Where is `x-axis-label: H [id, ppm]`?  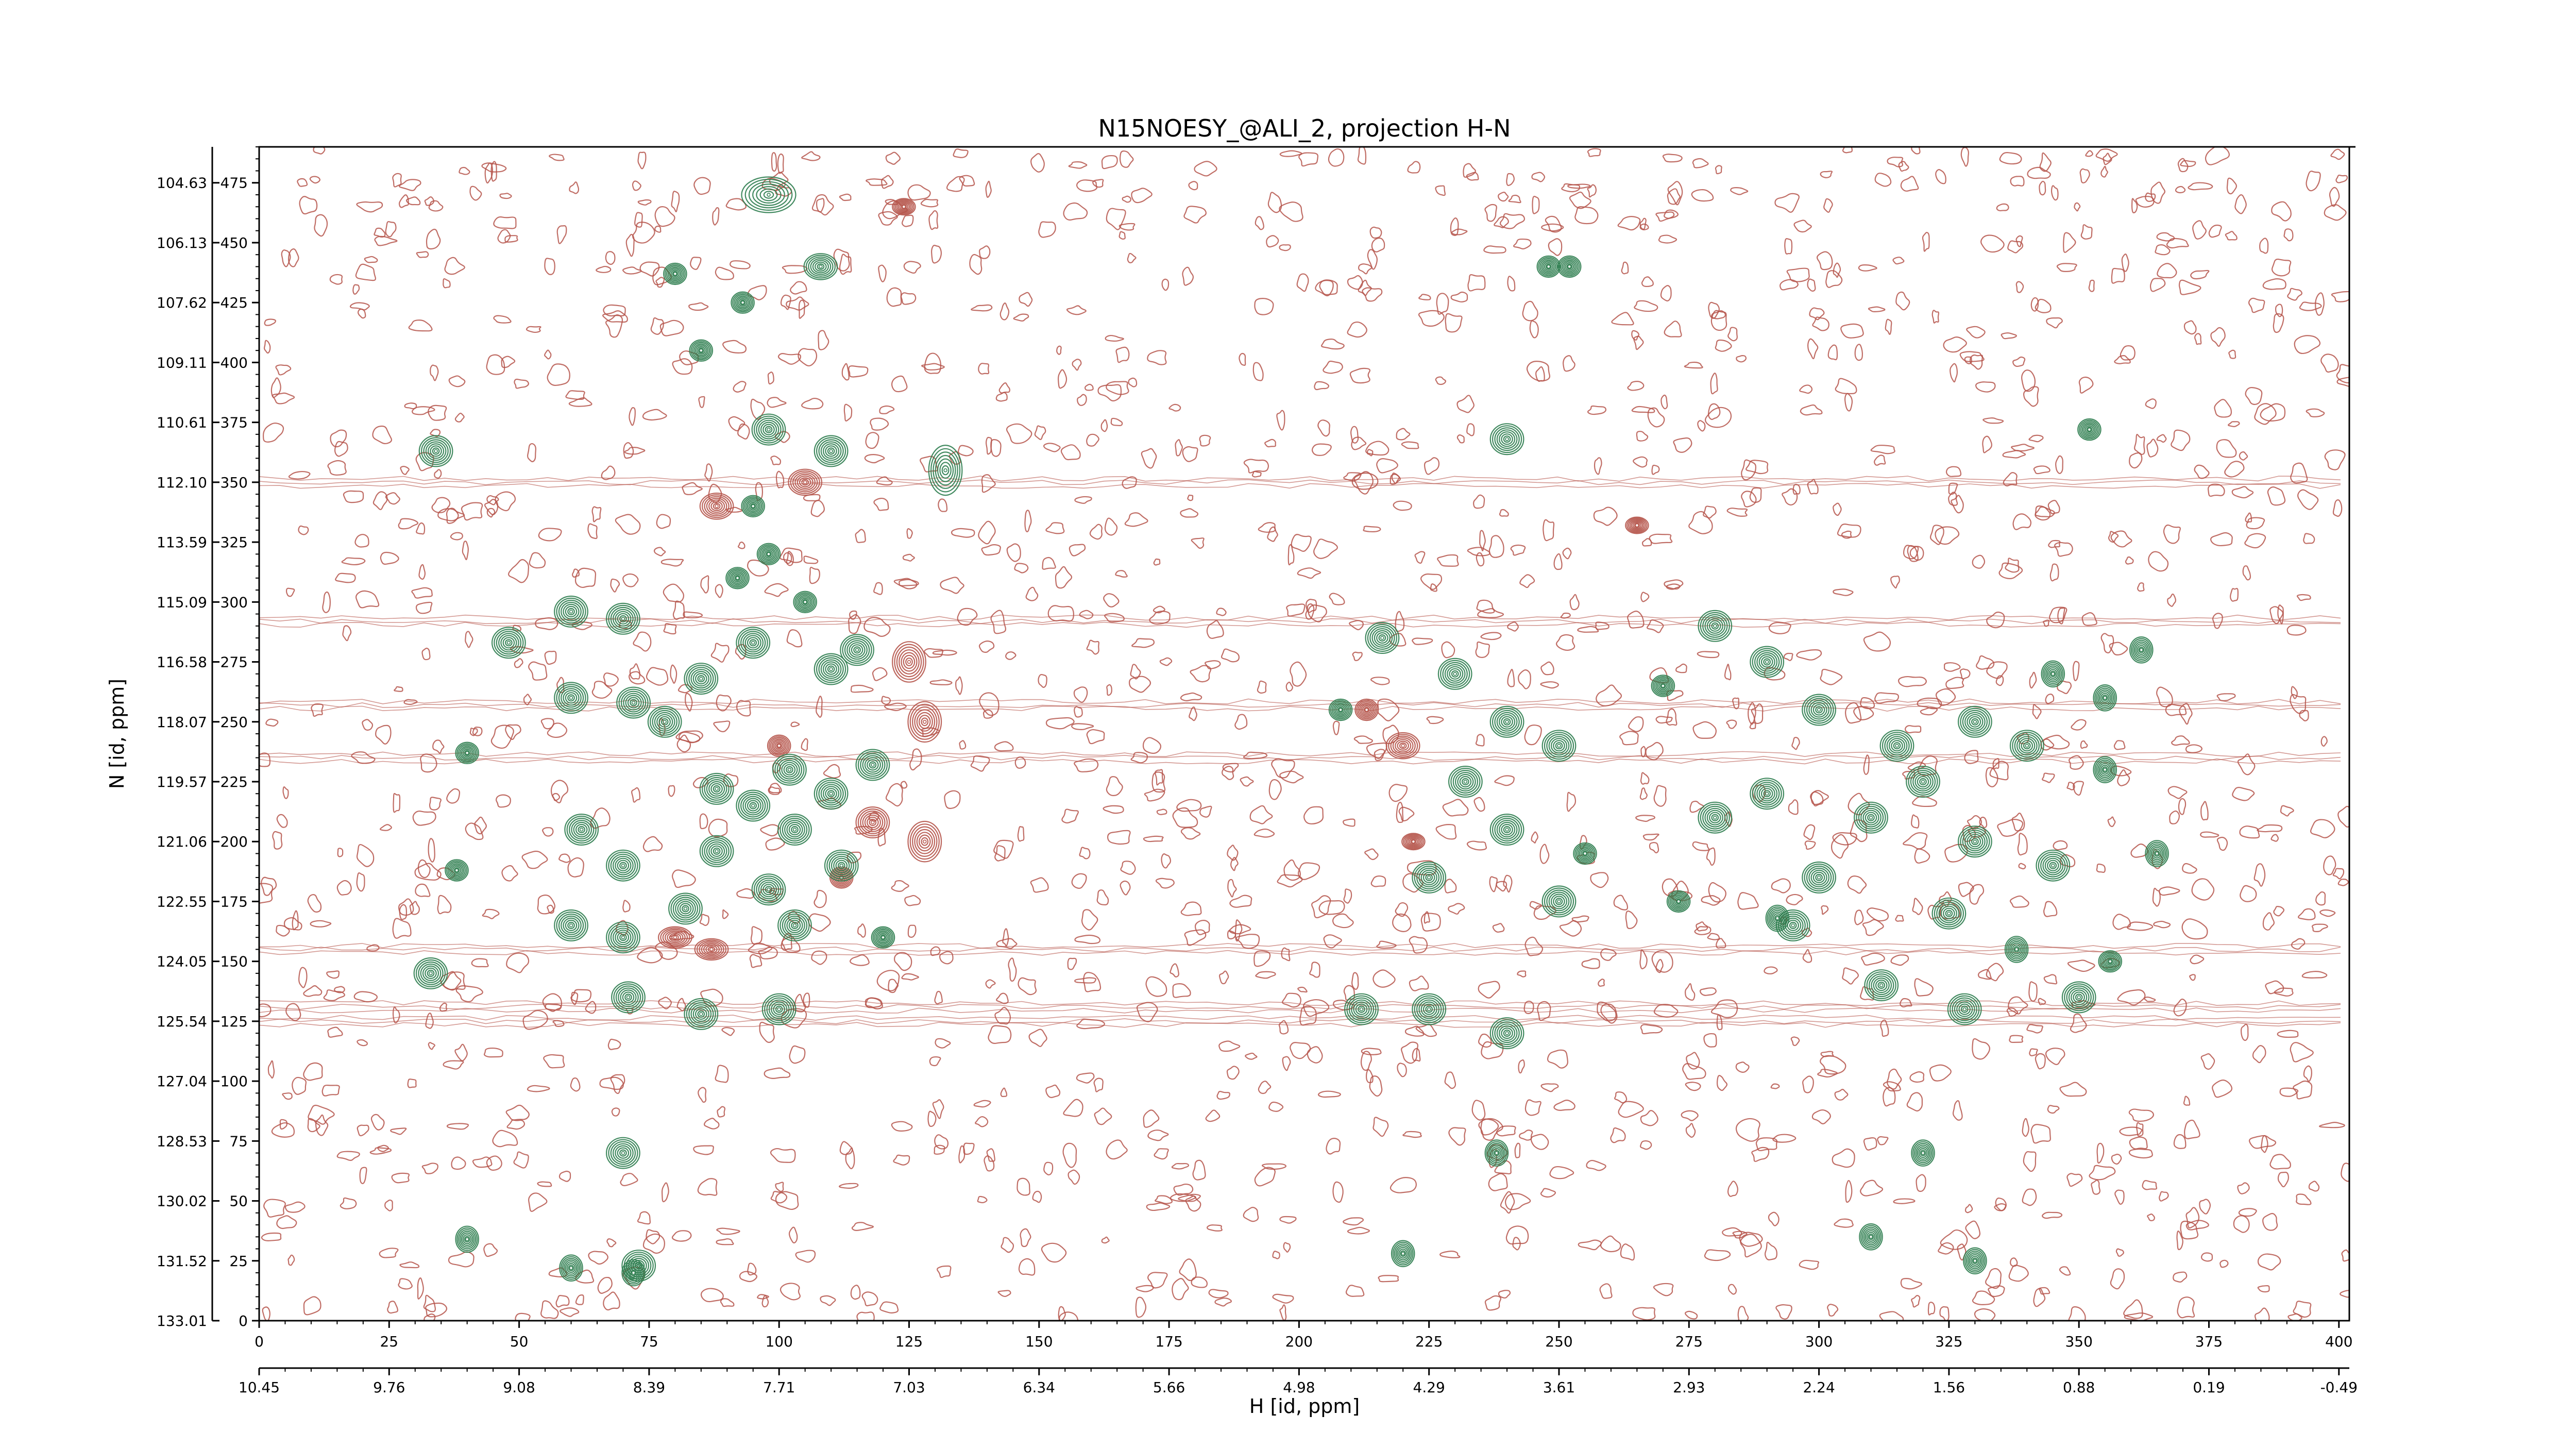
x-axis-label: H [id, ppm] is located at coordinates (1304, 1406).